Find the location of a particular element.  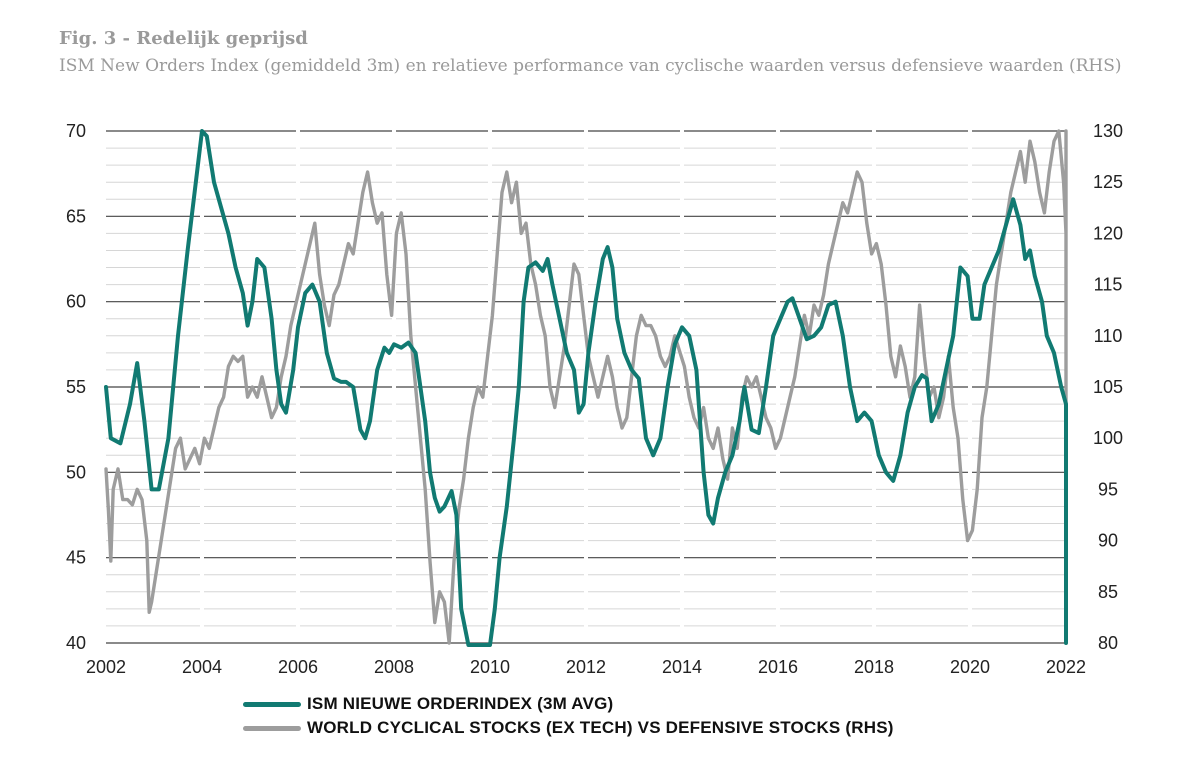

x-tick-label: 2012 is located at coordinates (586, 667).